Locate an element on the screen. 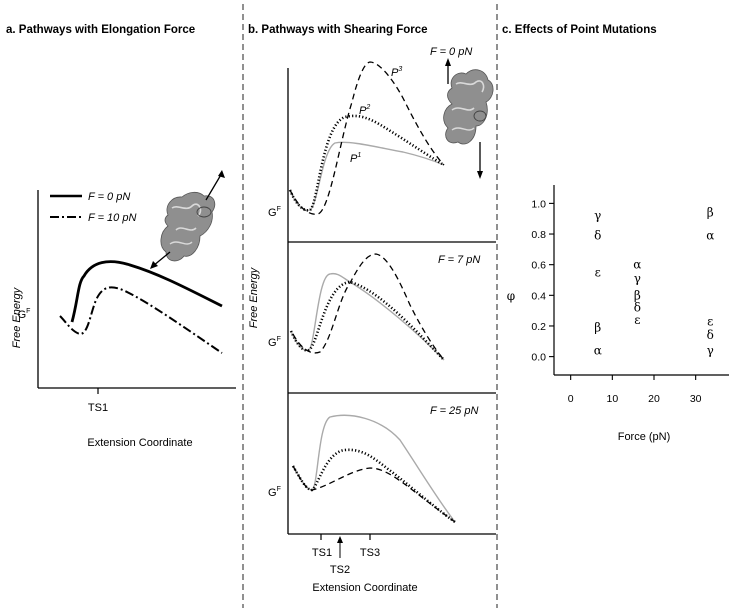 Image resolution: width=747 pixels, height=612 pixels. panel-b-g-label-1: GF is located at coordinates (274, 212).